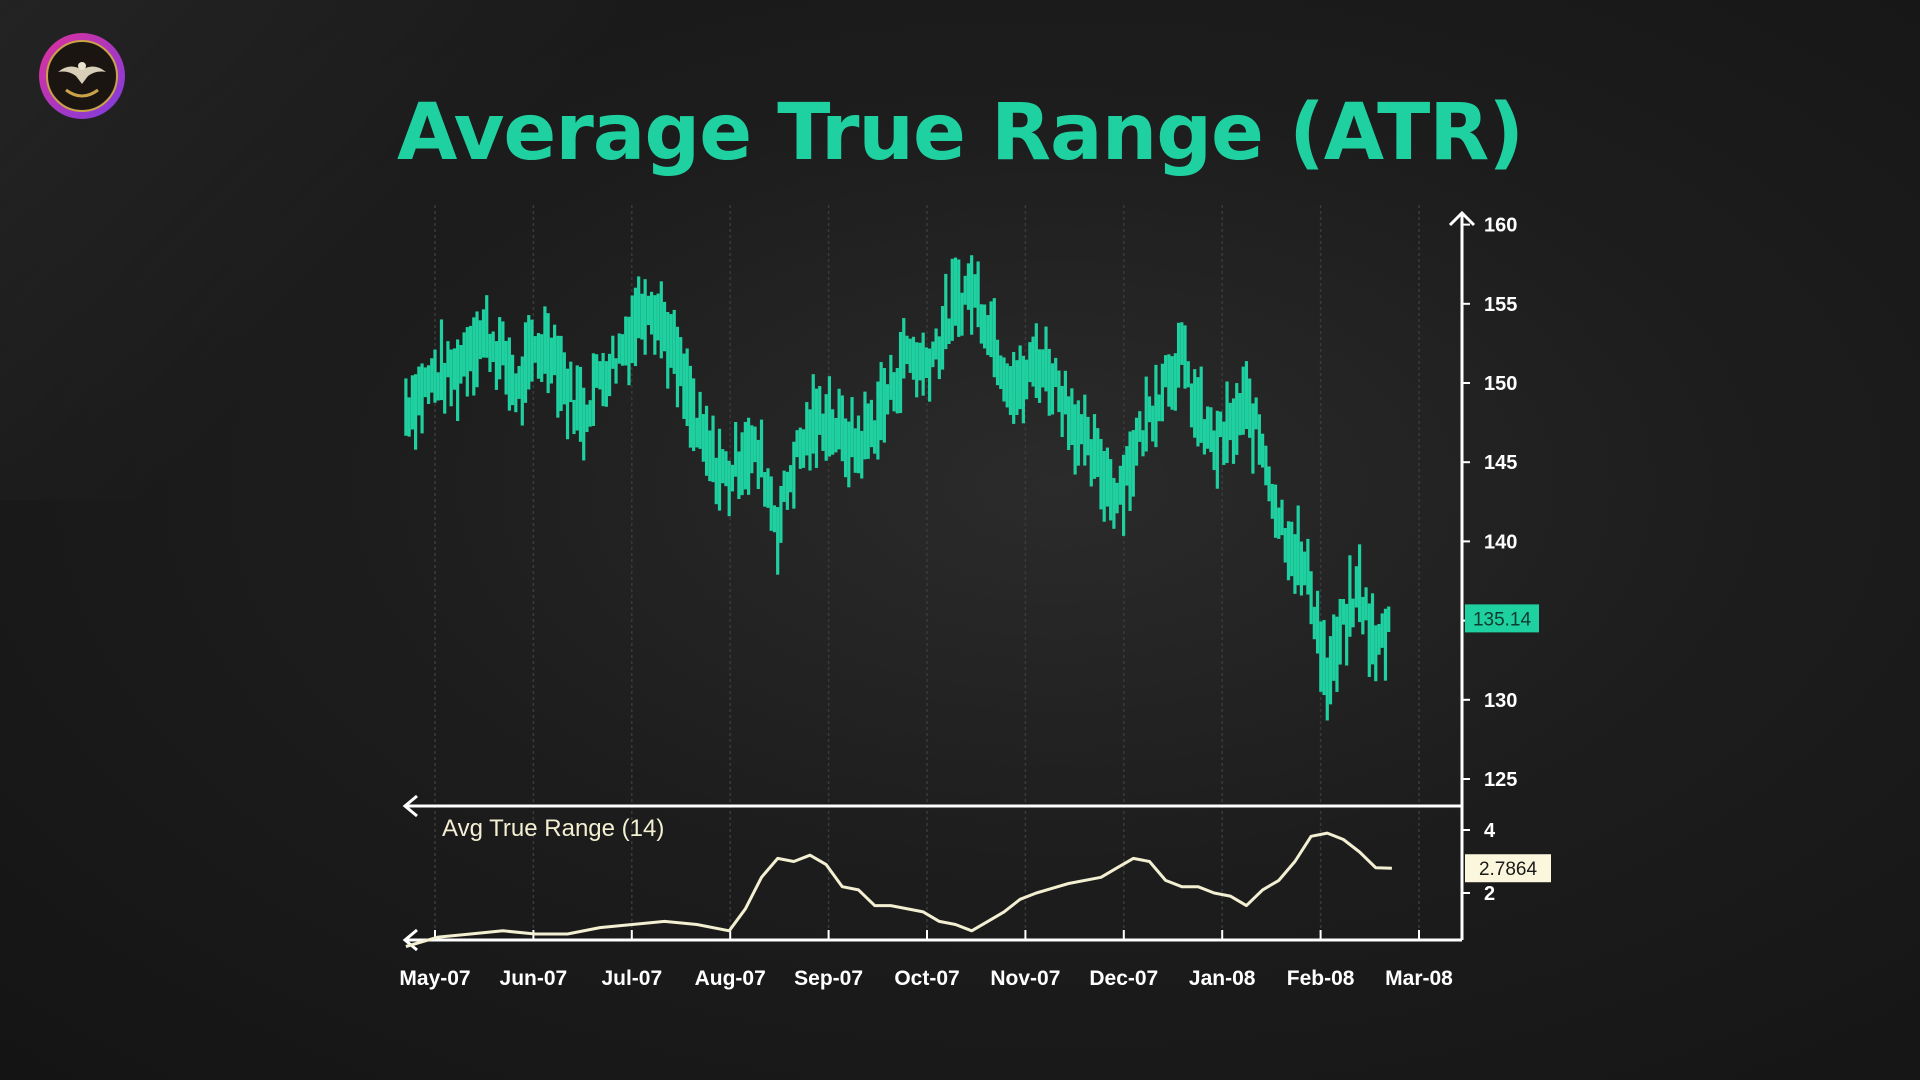 Image resolution: width=1920 pixels, height=1080 pixels. I want to click on atr-tick-label: 4, so click(1490, 831).